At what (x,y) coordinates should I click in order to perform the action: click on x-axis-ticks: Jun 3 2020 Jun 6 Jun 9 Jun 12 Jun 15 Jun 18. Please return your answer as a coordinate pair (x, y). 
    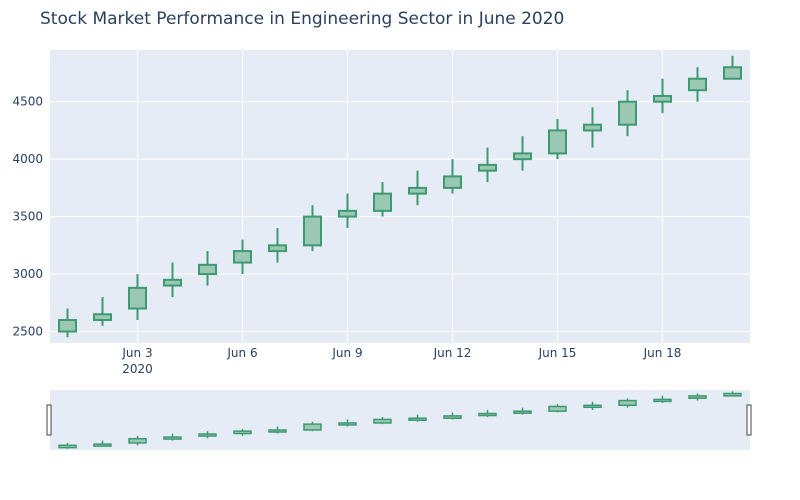
    Looking at the image, I should click on (401, 361).